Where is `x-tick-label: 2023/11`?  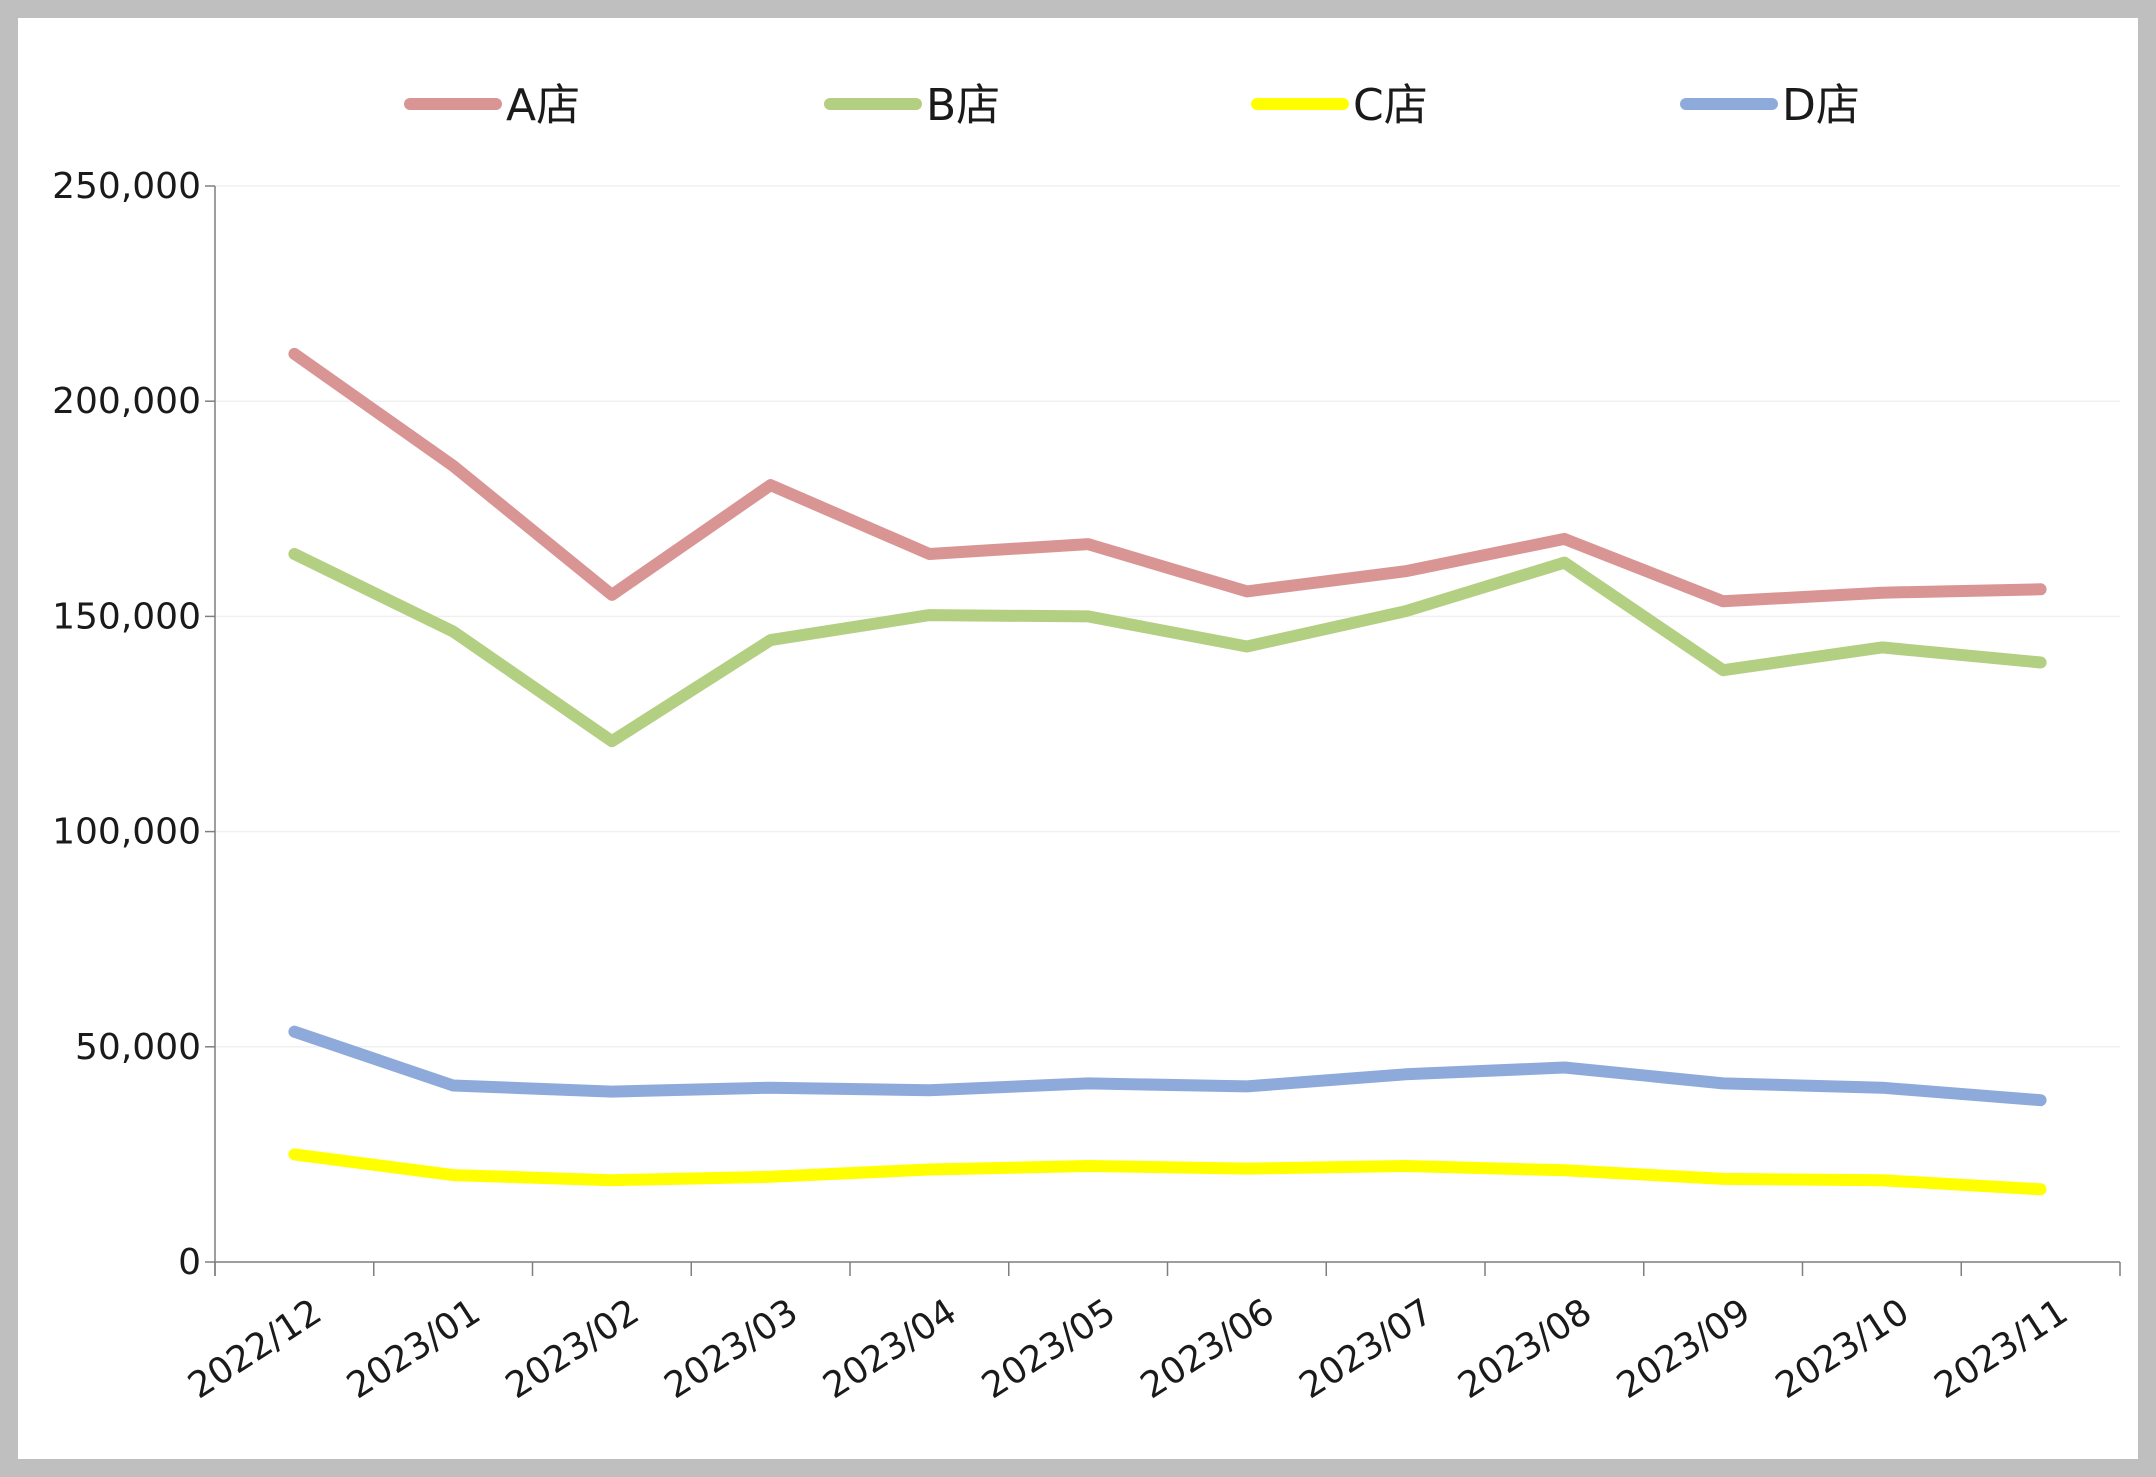
x-tick-label: 2023/11 is located at coordinates (2001, 1349).